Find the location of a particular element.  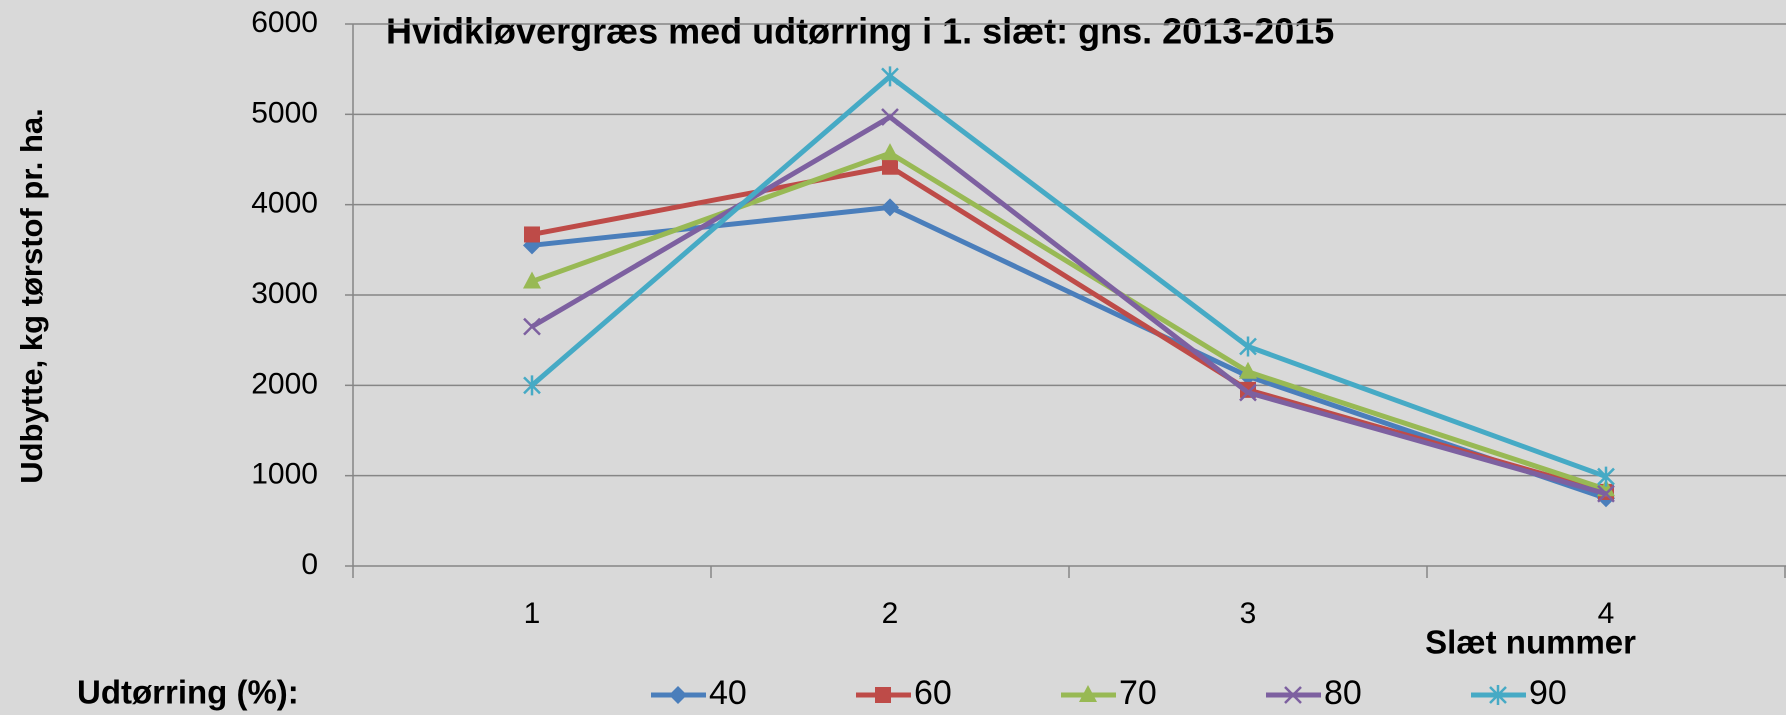

legend-label: 90 is located at coordinates (1548, 693).